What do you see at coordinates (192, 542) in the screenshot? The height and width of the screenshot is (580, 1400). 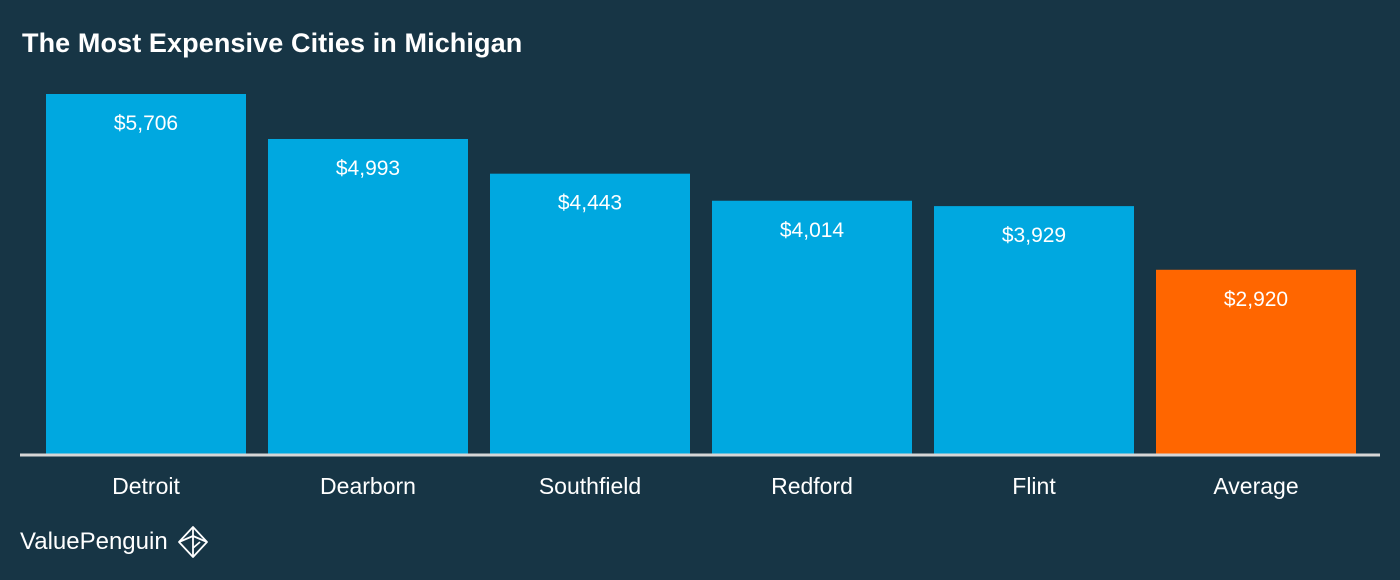 I see `valuepenguin-logo-icon` at bounding box center [192, 542].